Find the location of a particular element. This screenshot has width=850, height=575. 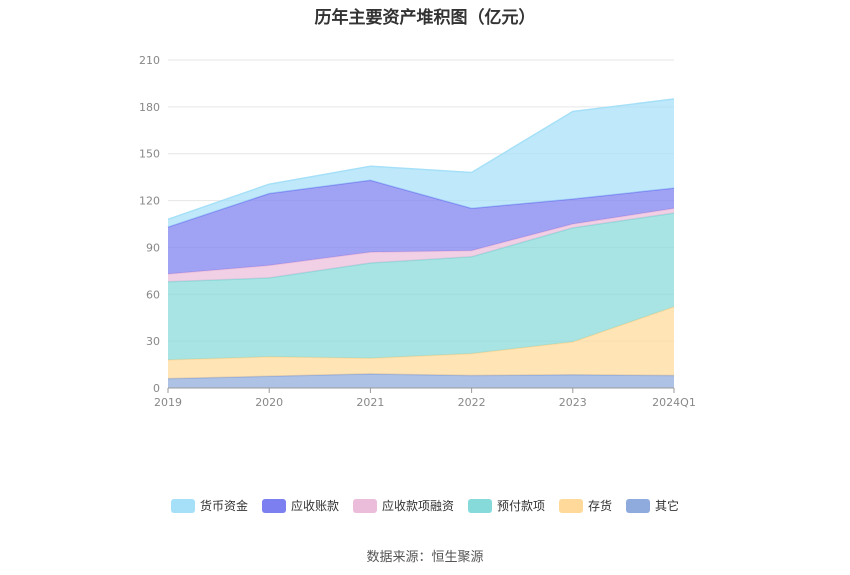

y-tick-label: 180 is located at coordinates (149, 107).